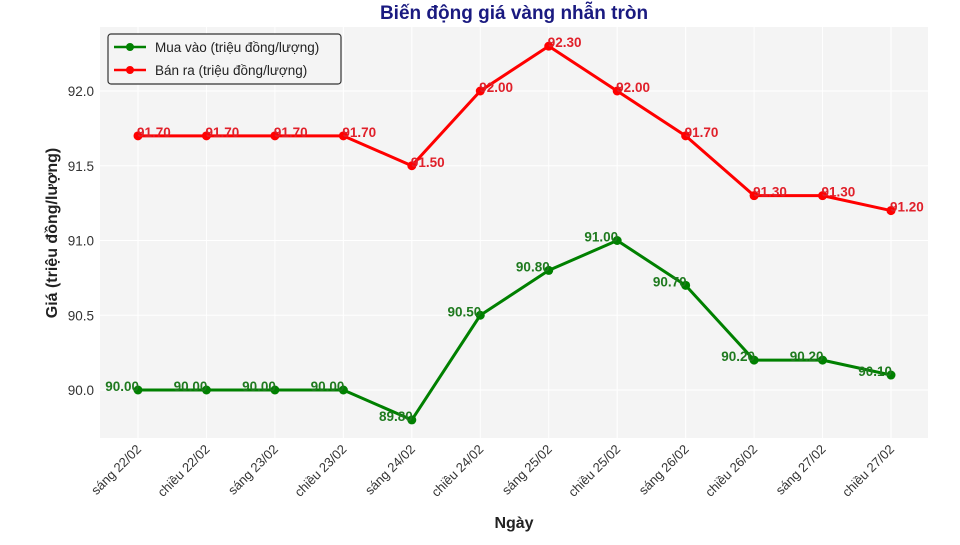 The height and width of the screenshot is (545, 960). Describe the element at coordinates (565, 42) in the screenshot. I see `data-label: 92.30` at that location.